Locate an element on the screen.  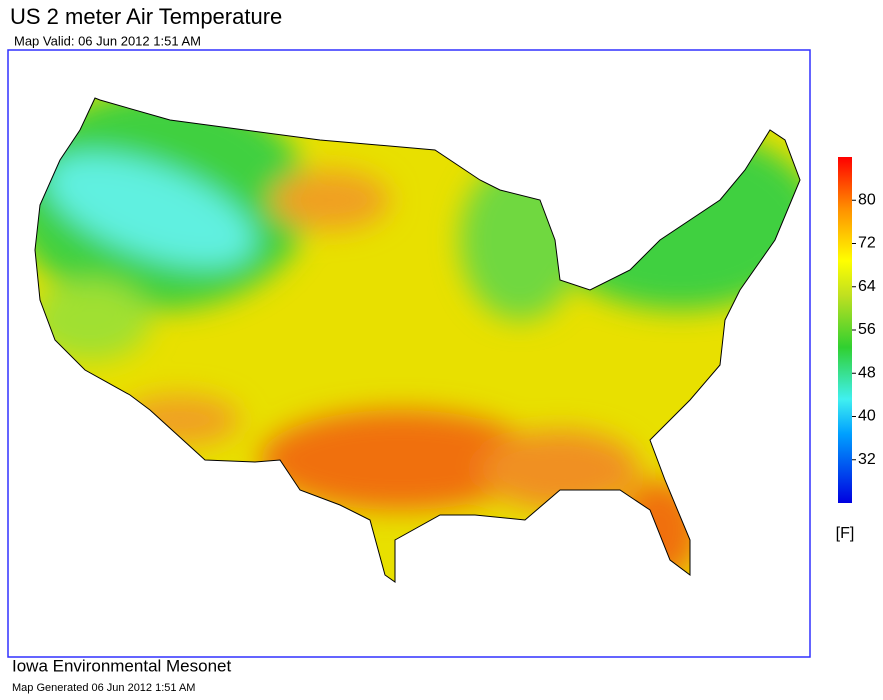
colorbar-unit: [F] is located at coordinates (845, 533).